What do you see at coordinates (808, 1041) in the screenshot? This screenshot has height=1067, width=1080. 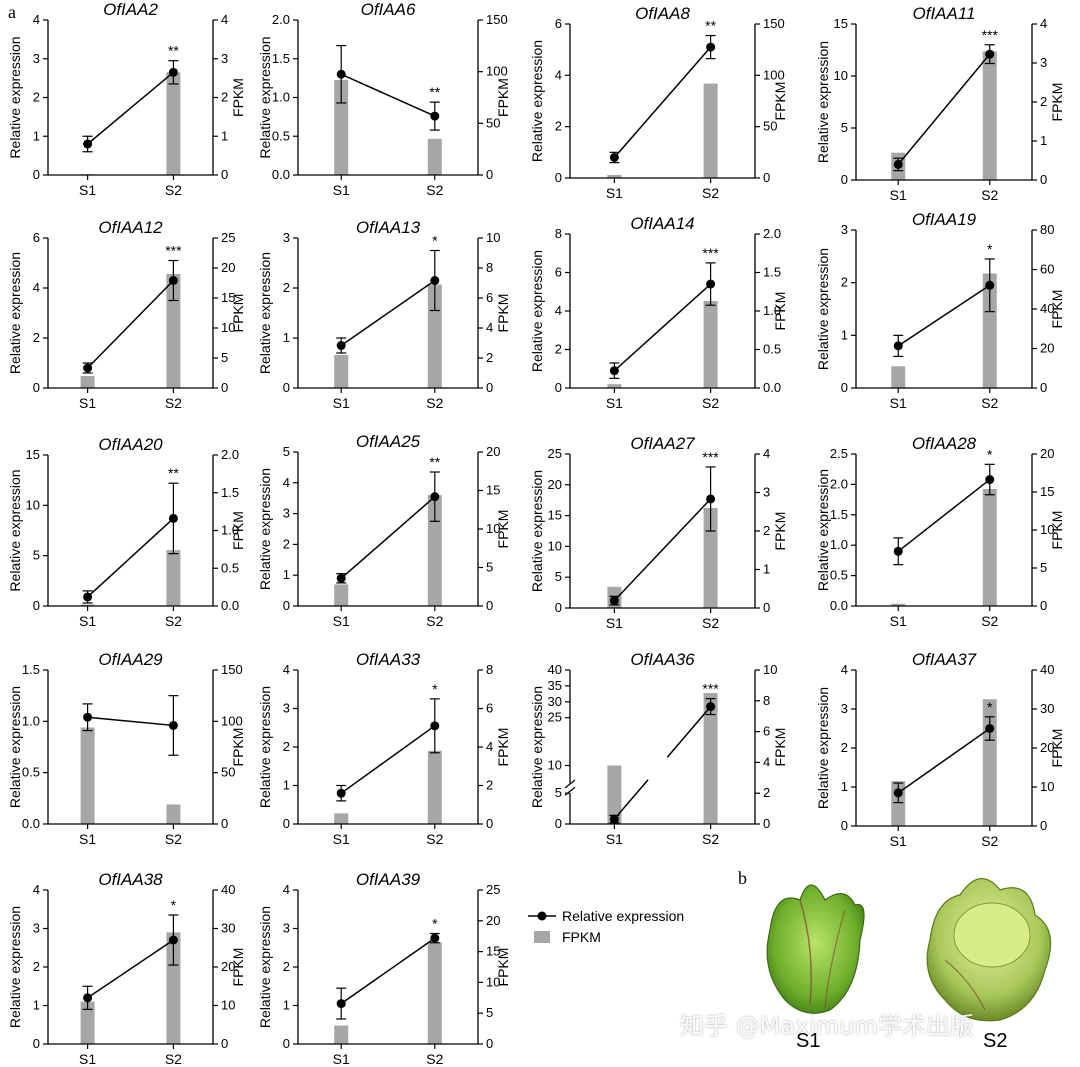 I see `photo-label-s1: S1` at bounding box center [808, 1041].